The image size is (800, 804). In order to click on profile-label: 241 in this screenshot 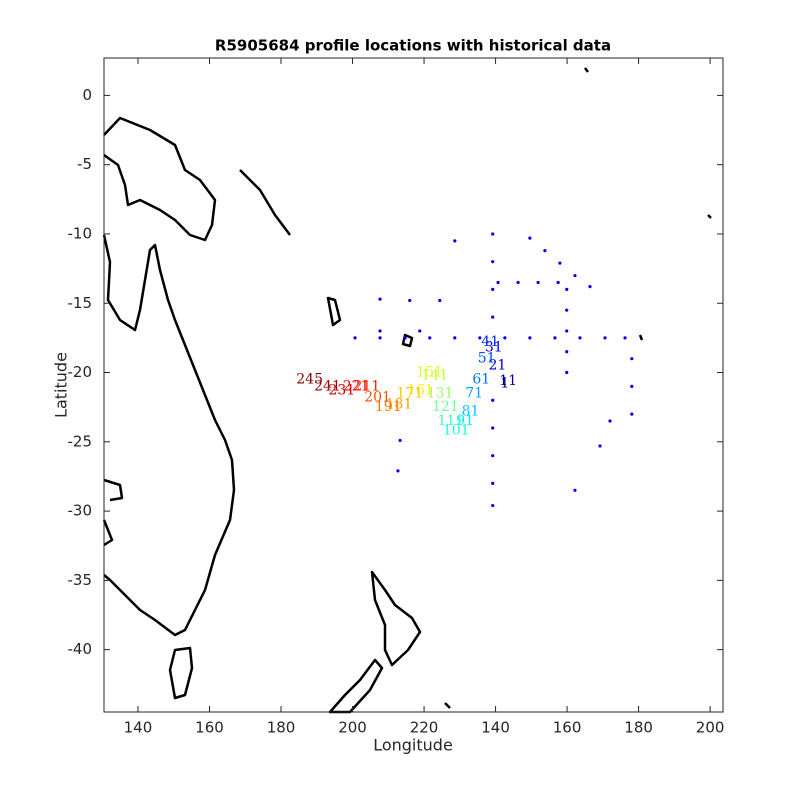, I will do `click(327, 386)`.